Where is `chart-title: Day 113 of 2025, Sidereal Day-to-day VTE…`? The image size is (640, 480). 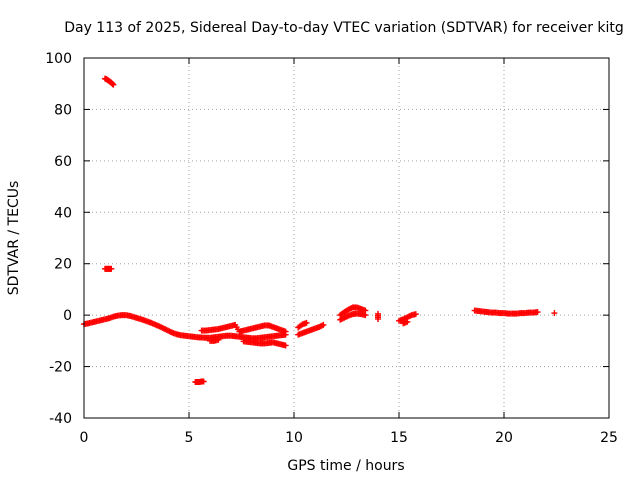 chart-title: Day 113 of 2025, Sidereal Day-to-day VTE… is located at coordinates (344, 28).